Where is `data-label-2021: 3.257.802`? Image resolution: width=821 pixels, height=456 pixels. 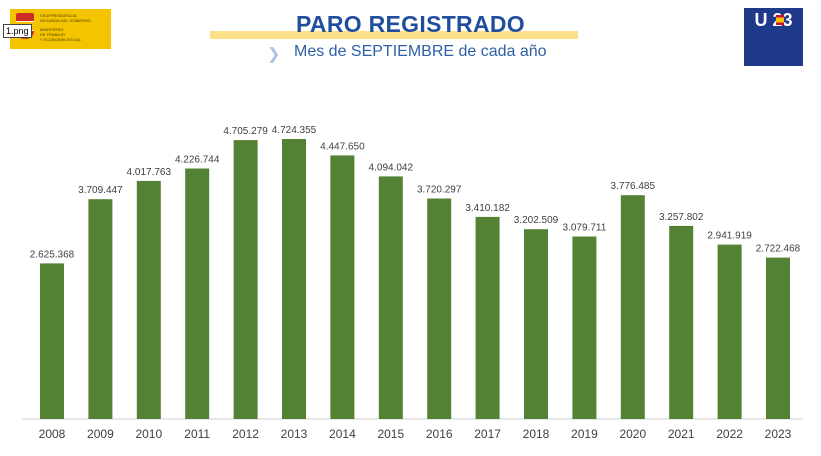
data-label-2021: 3.257.802 is located at coordinates (681, 217).